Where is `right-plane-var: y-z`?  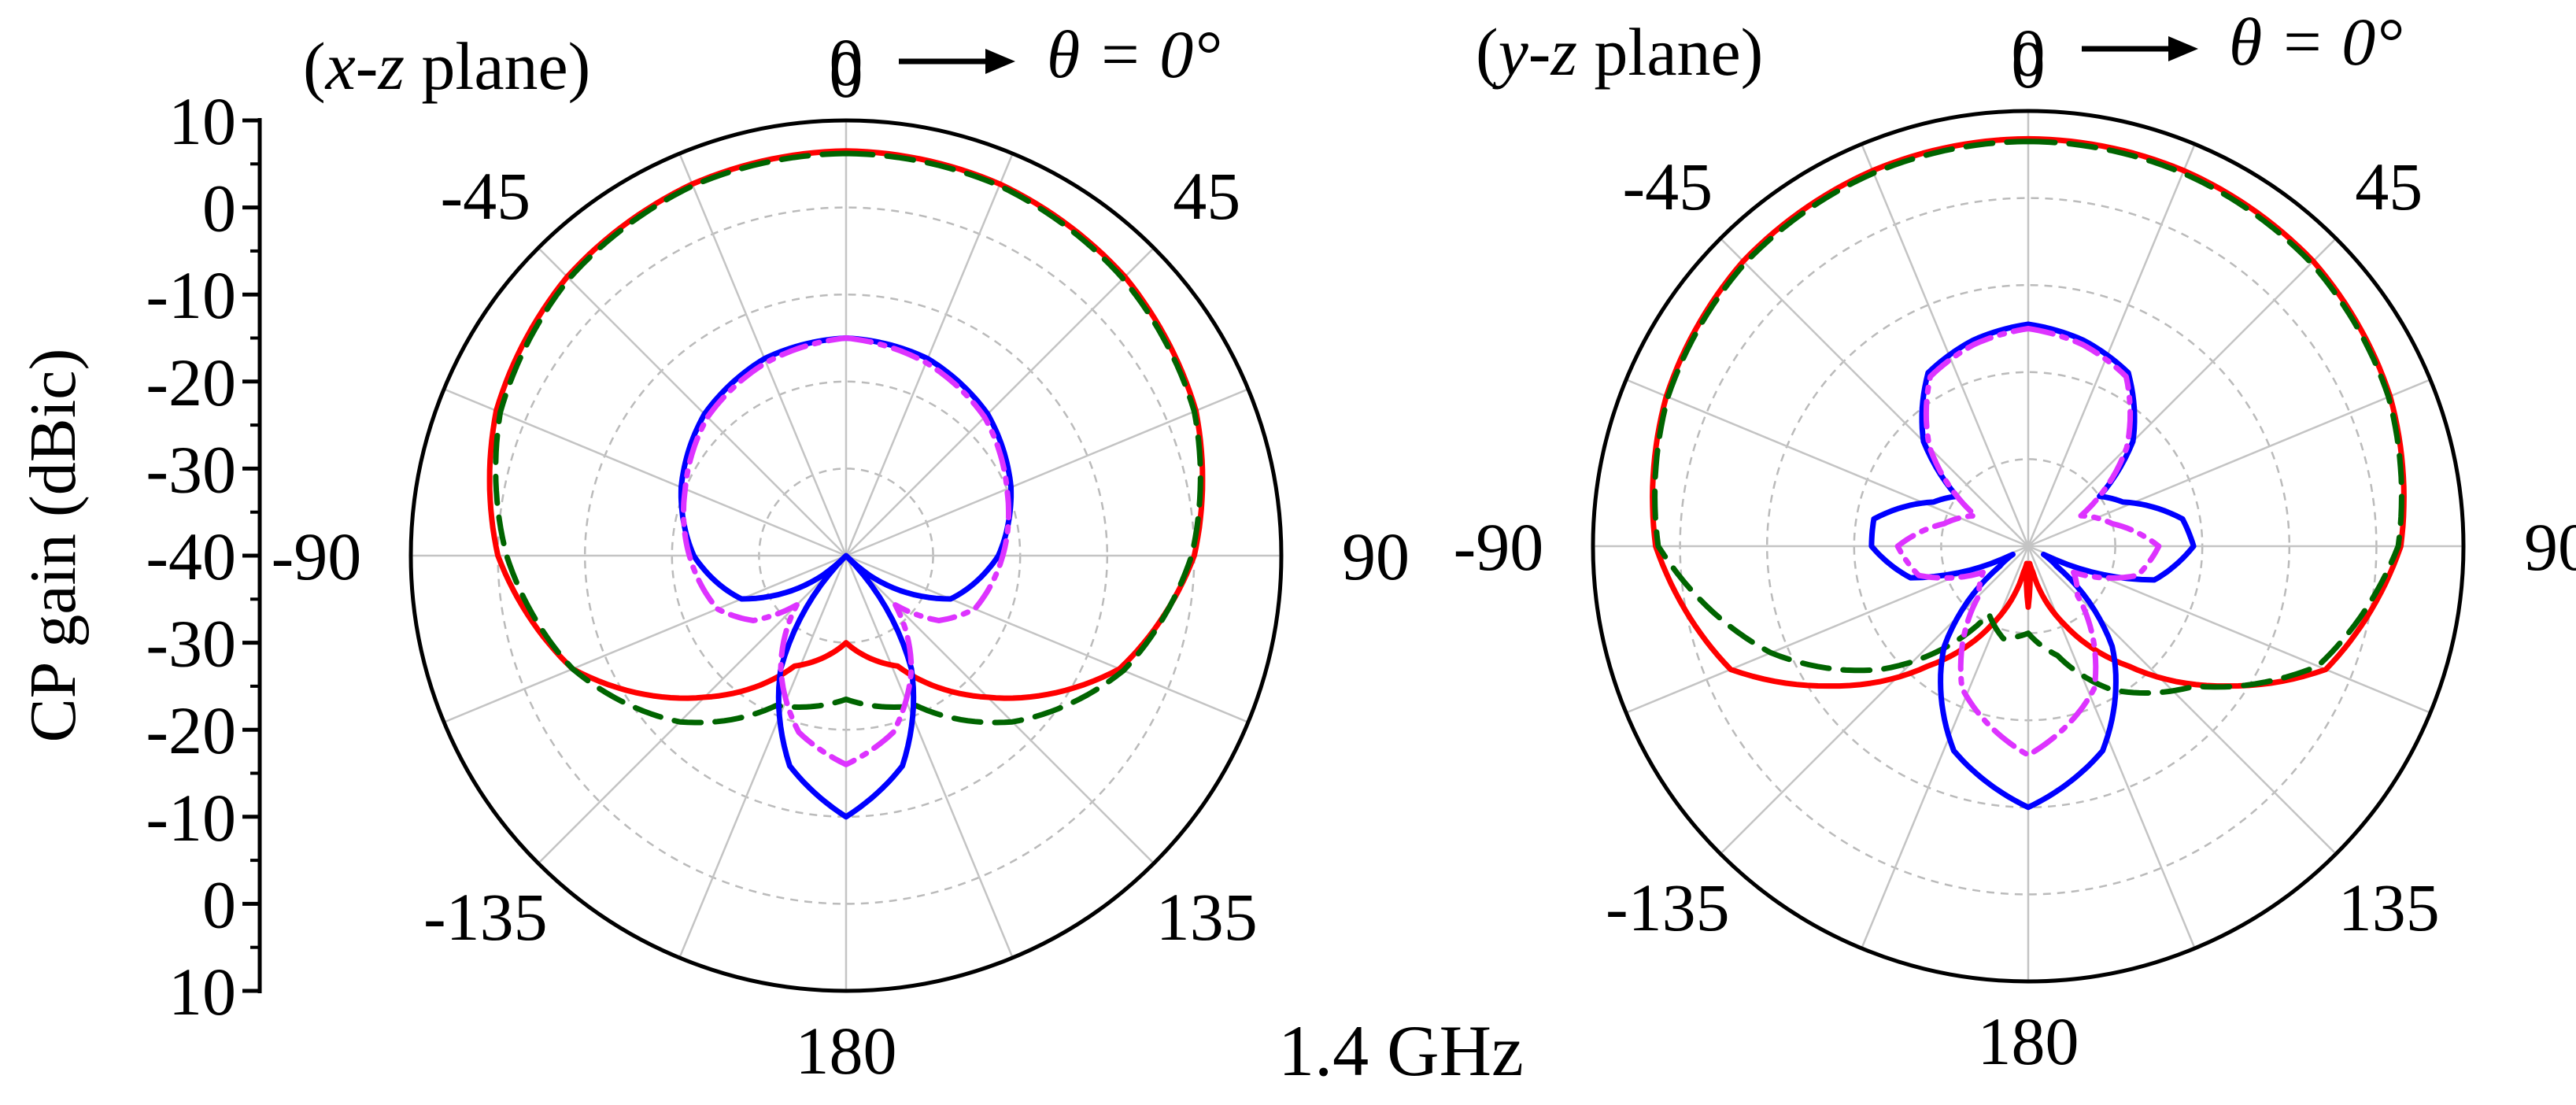
right-plane-var: y-z is located at coordinates (1534, 52).